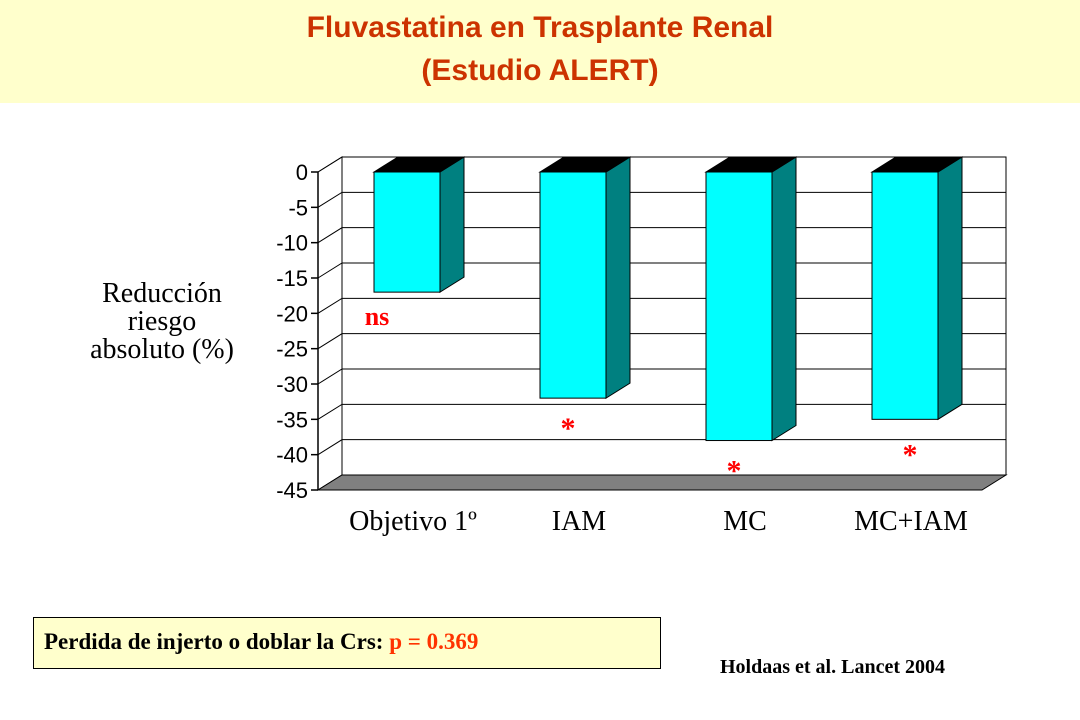 This screenshot has width=1080, height=720. Describe the element at coordinates (832, 667) in the screenshot. I see `citation: Holdaas et al. Lancet 2004` at that location.